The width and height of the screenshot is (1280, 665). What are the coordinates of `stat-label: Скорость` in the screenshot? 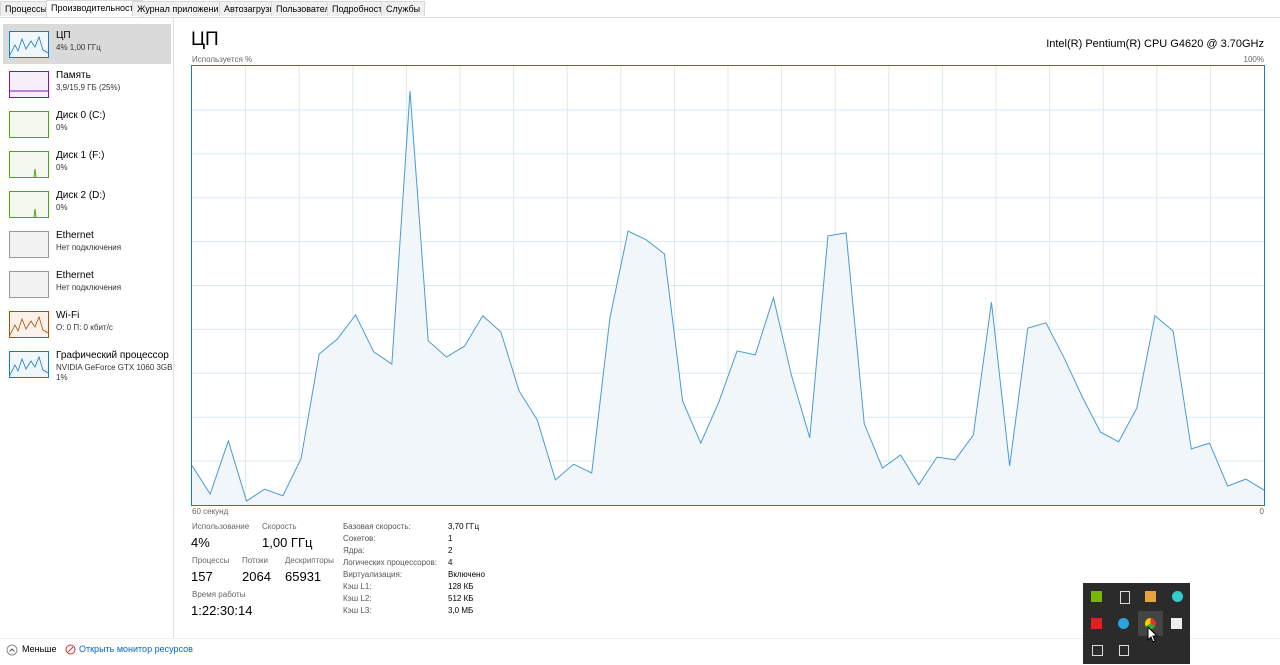 It's located at (279, 526).